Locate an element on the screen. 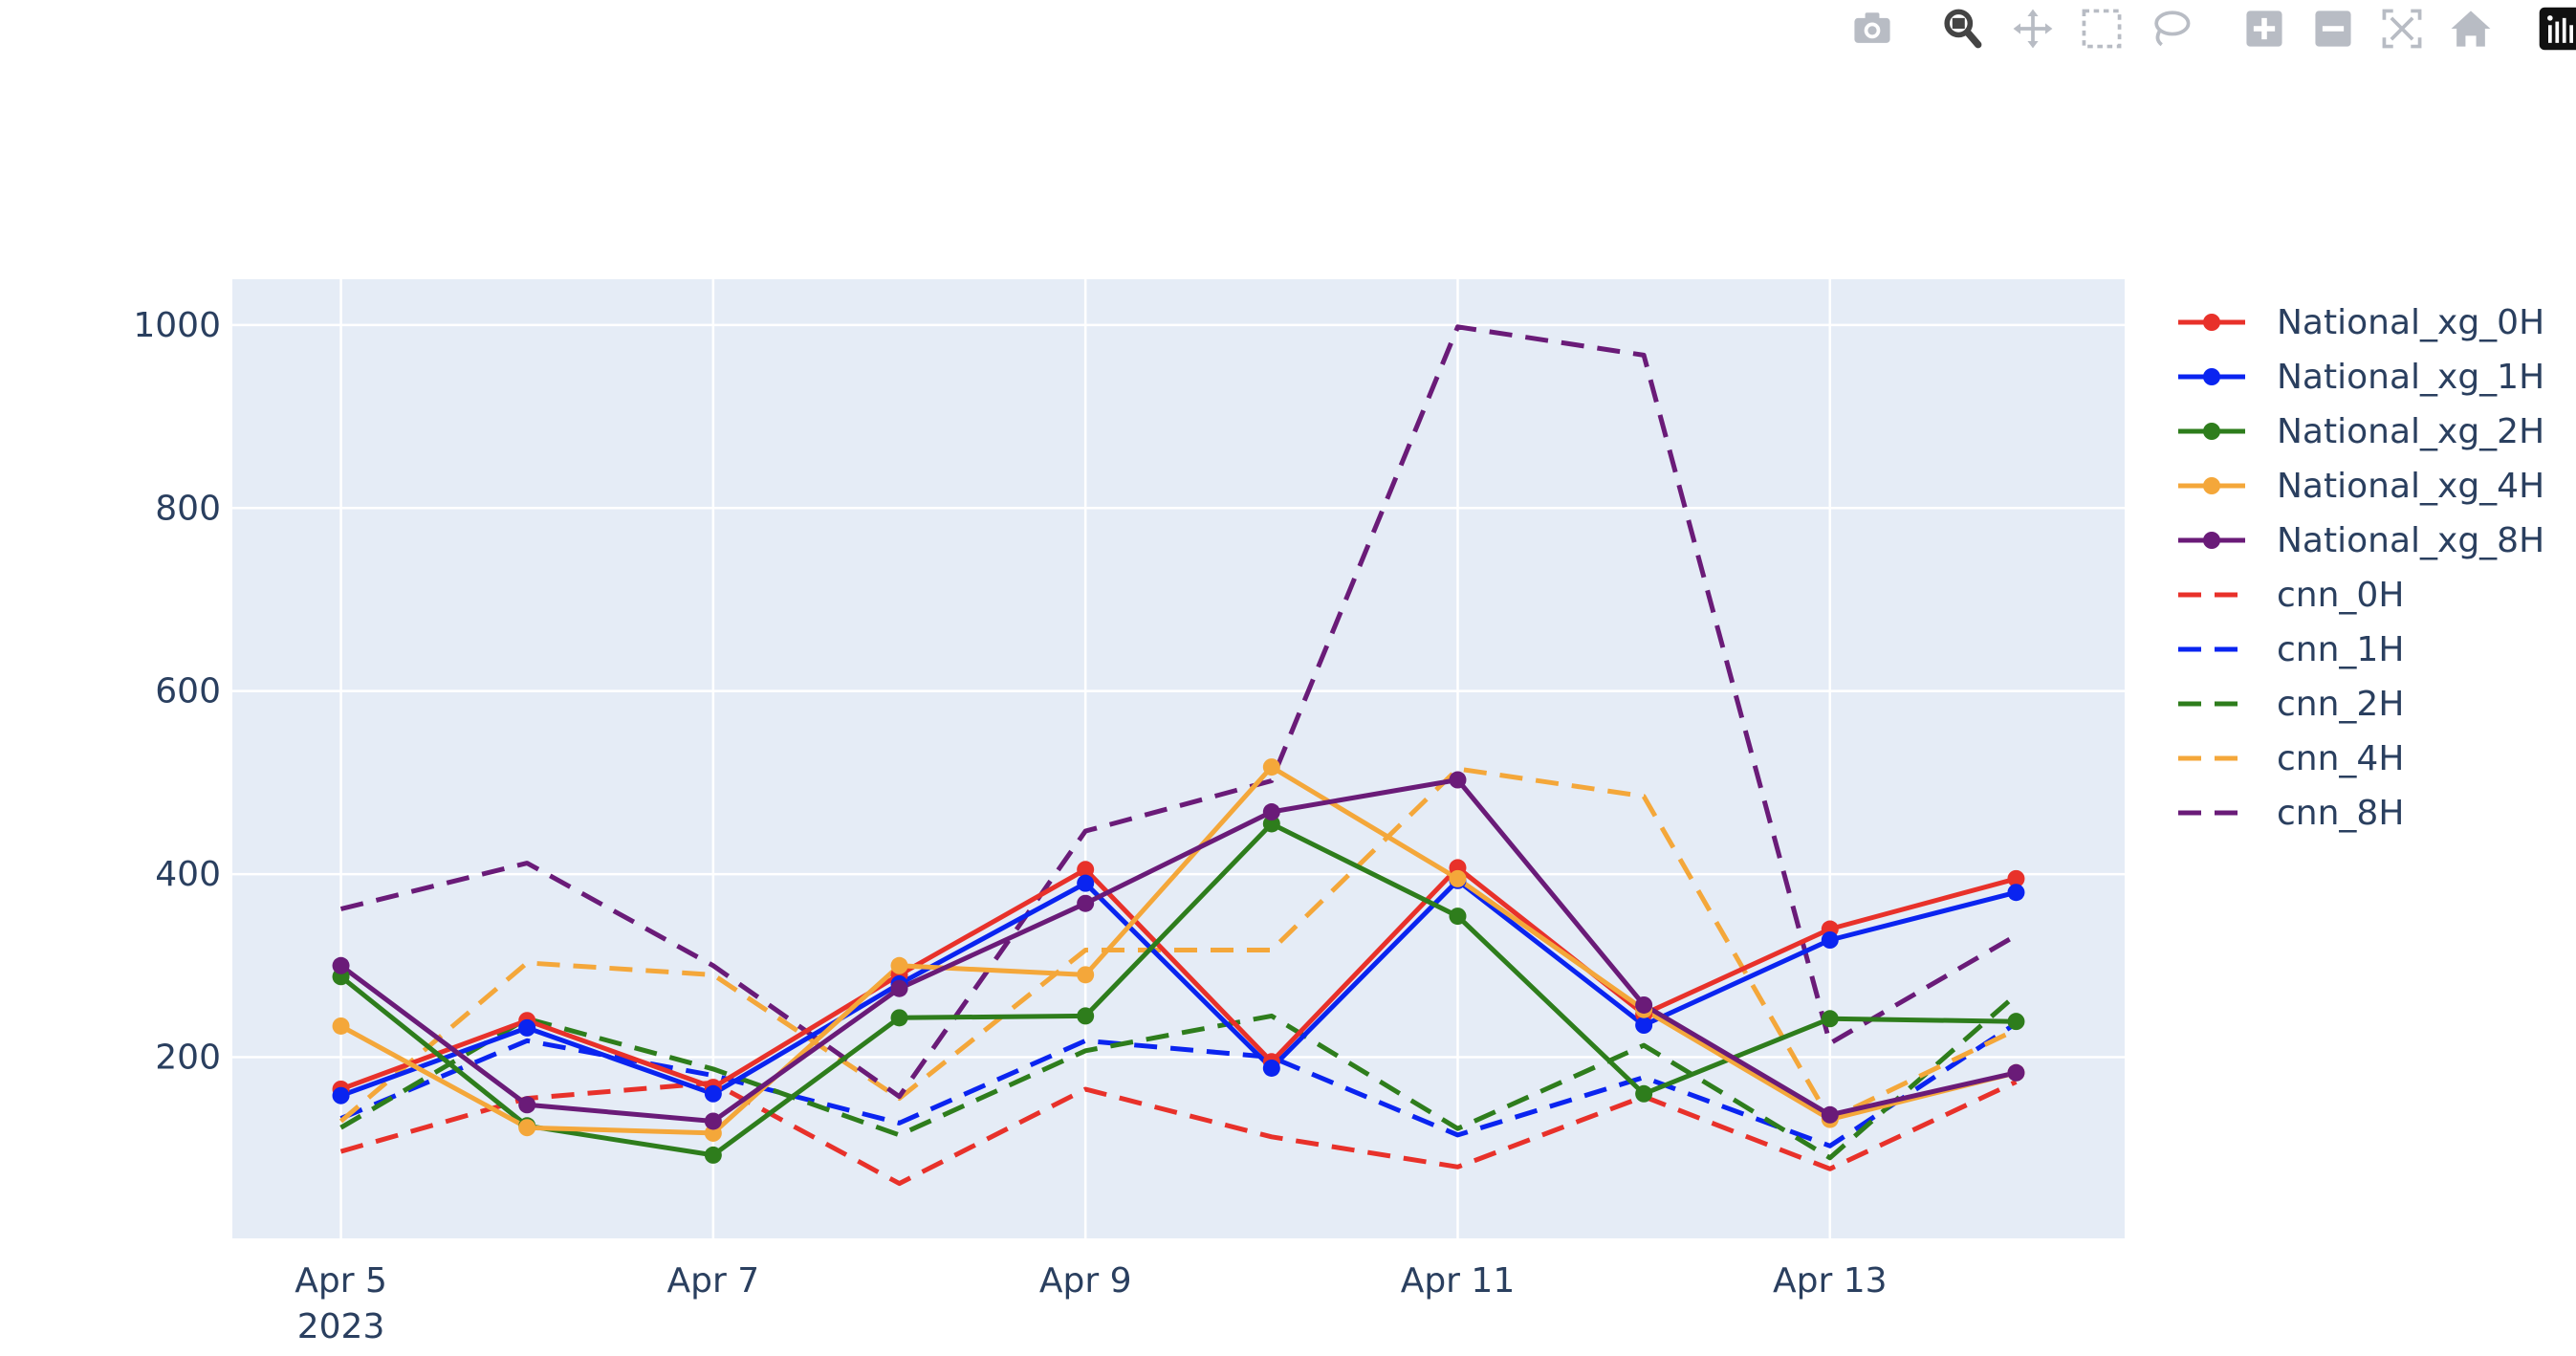 The height and width of the screenshot is (1356, 2576). series-line-National_xg_0H is located at coordinates (1178, 978).